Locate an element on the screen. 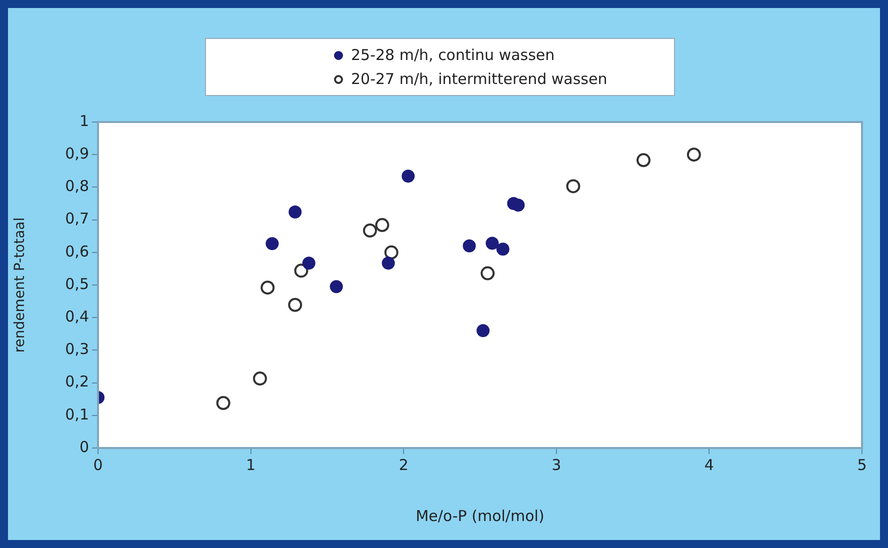  y-tick-label: 0,4 is located at coordinates (77, 316).